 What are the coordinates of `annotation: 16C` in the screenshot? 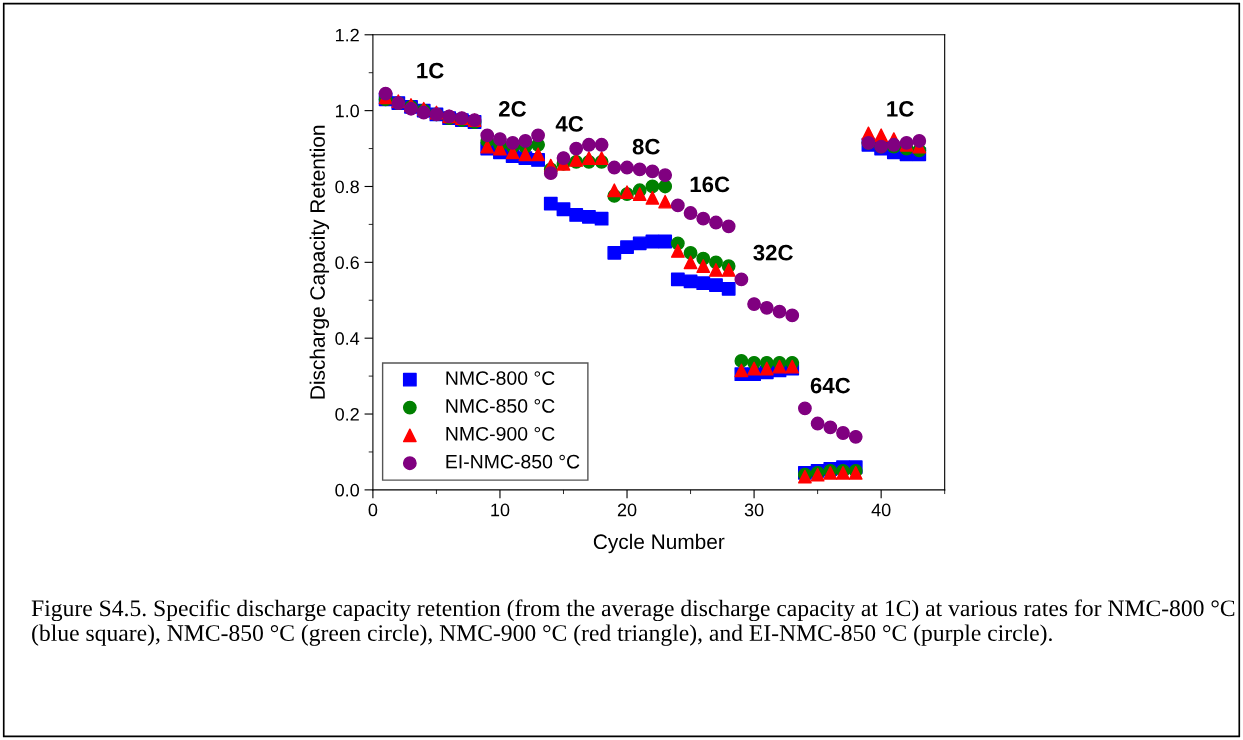 It's located at (710, 184).